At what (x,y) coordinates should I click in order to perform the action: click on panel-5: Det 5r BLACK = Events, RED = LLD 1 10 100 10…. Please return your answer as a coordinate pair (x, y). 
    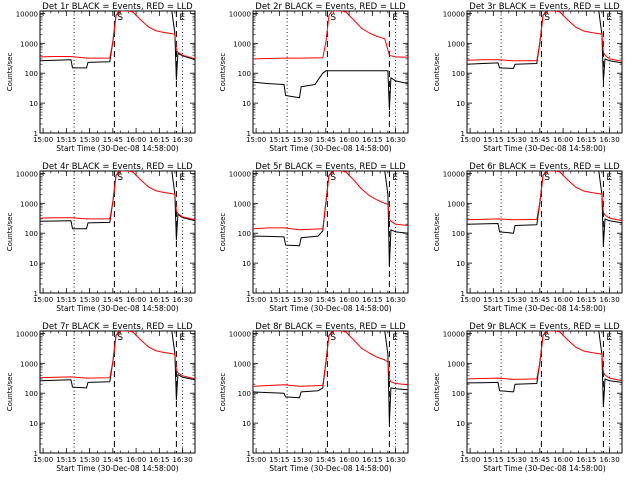
    Looking at the image, I should click on (314, 237).